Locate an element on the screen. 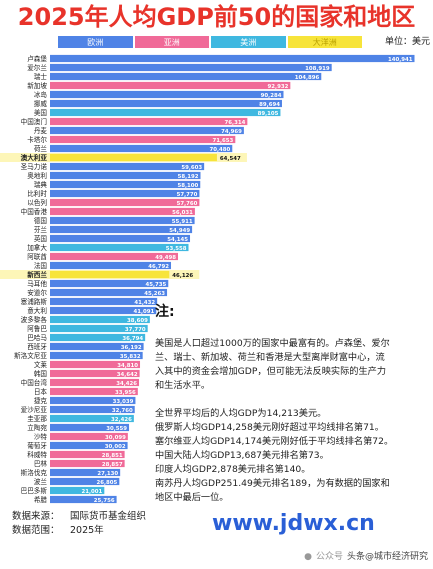  page-title: 2025年人均GDP前50的国家和地区 is located at coordinates (216, 17).